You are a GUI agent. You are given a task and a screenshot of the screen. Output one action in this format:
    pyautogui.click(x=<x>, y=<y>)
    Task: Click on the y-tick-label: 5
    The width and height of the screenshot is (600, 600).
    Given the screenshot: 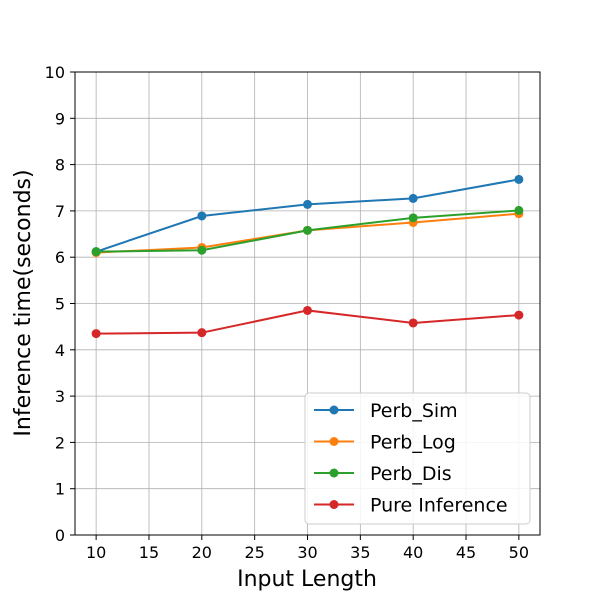 What is the action you would take?
    pyautogui.click(x=60, y=304)
    